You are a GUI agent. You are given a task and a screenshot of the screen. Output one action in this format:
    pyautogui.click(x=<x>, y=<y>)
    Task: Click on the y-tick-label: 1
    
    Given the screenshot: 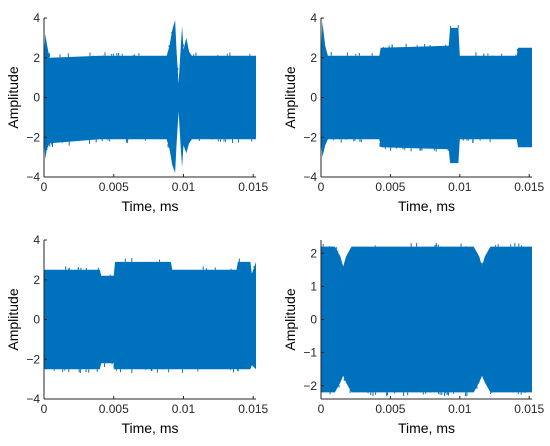 What is the action you would take?
    pyautogui.click(x=313, y=286)
    